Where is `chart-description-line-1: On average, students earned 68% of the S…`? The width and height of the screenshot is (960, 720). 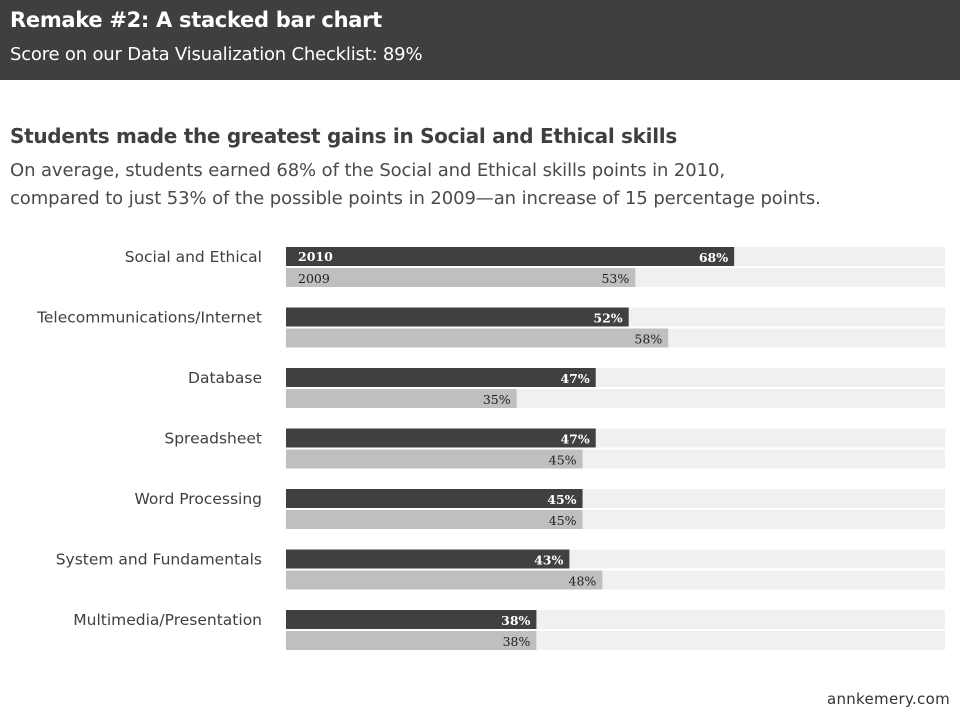 chart-description-line-1: On average, students earned 68% of the S… is located at coordinates (367, 170).